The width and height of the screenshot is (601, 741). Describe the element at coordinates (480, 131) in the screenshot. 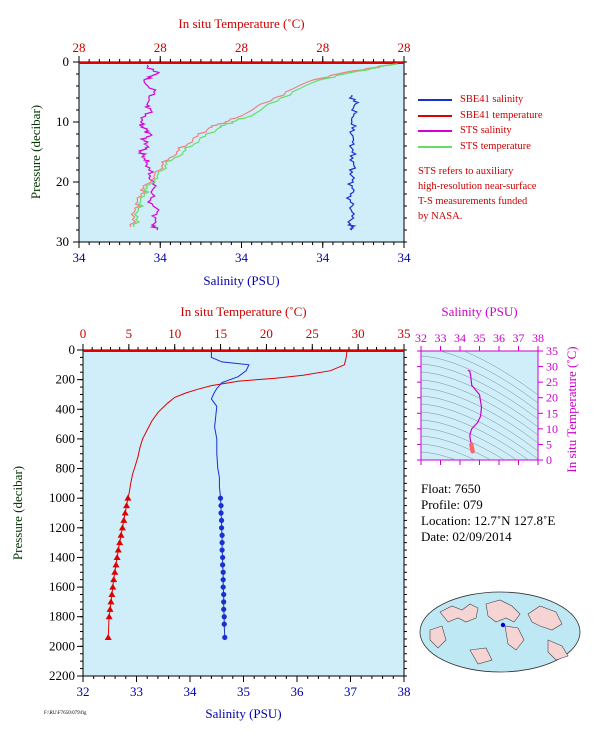

I see `legend-item: STS salinity` at that location.